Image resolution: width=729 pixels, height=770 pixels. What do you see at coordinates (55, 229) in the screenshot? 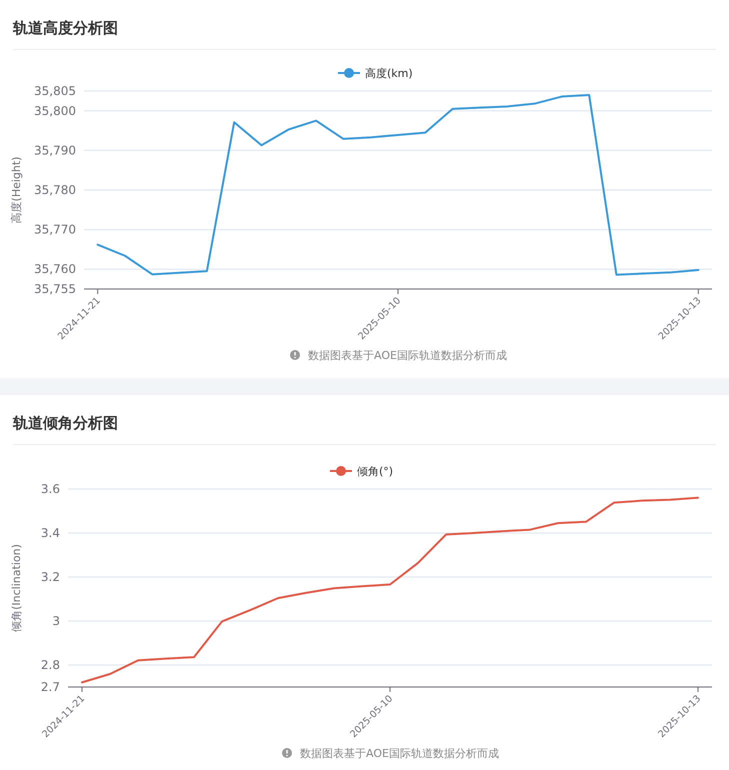
I see `y-tick-label: 35,770` at bounding box center [55, 229].